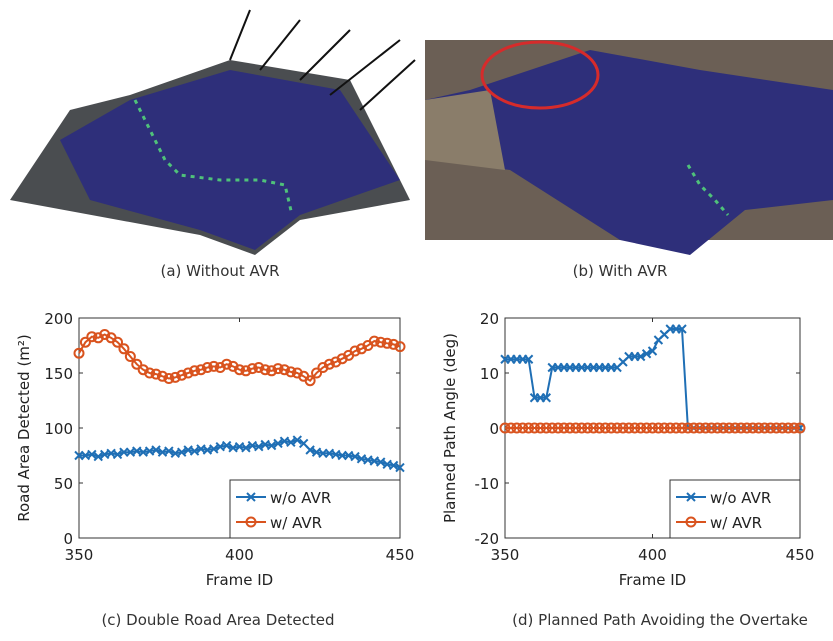  What do you see at coordinates (58, 319) in the screenshot?
I see `y-tick-label: 200` at bounding box center [58, 319].